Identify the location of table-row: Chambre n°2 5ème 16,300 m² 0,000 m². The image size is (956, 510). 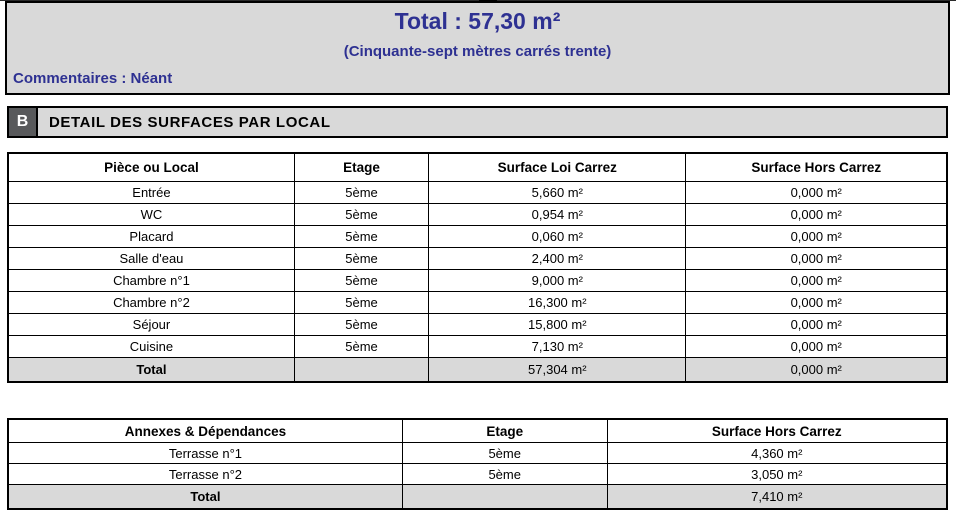
(477, 302).